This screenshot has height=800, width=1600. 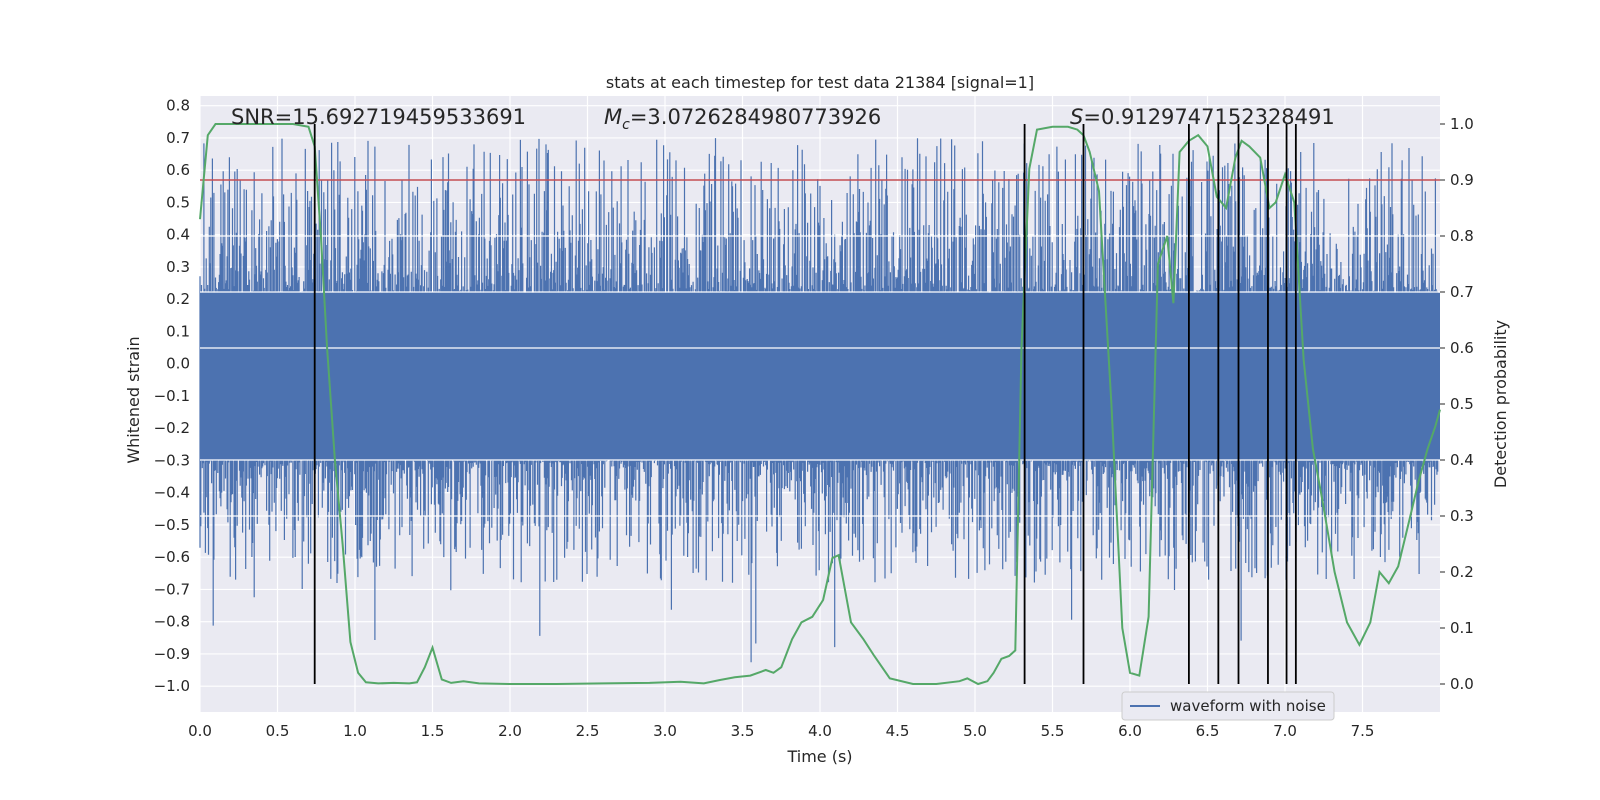 I want to click on y-left-tick-label: −0.2, so click(x=172, y=428).